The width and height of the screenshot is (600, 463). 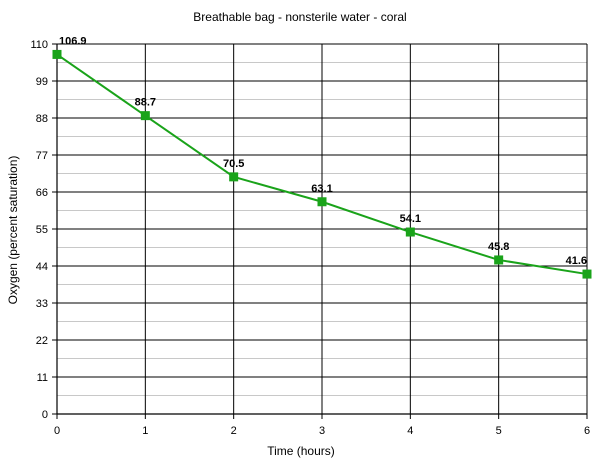 I want to click on y-tick-label: 66, so click(x=42, y=193).